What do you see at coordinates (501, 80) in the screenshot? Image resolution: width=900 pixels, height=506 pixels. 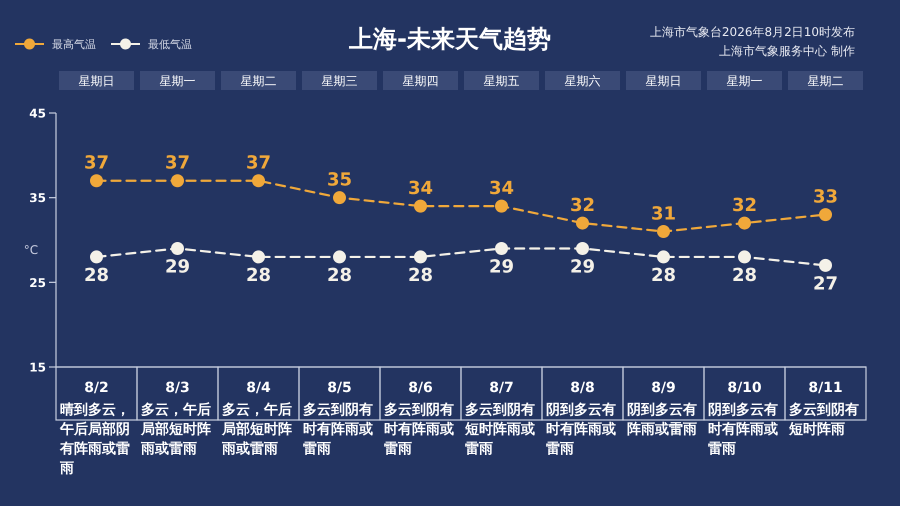 I see `x-tick-header: 星期五` at bounding box center [501, 80].